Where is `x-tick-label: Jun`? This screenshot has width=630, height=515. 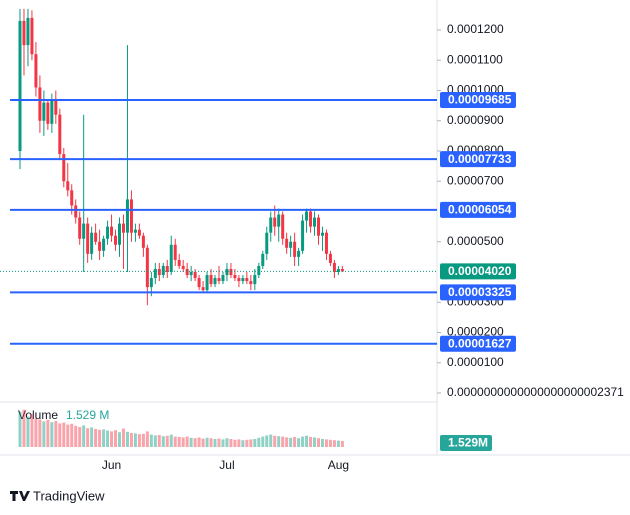 x-tick-label: Jun is located at coordinates (111, 465).